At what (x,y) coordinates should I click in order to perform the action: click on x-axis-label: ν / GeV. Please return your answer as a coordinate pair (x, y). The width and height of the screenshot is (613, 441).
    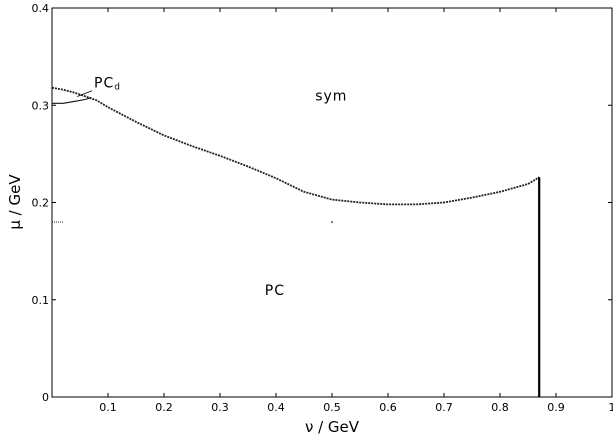
    Looking at the image, I should click on (332, 427).